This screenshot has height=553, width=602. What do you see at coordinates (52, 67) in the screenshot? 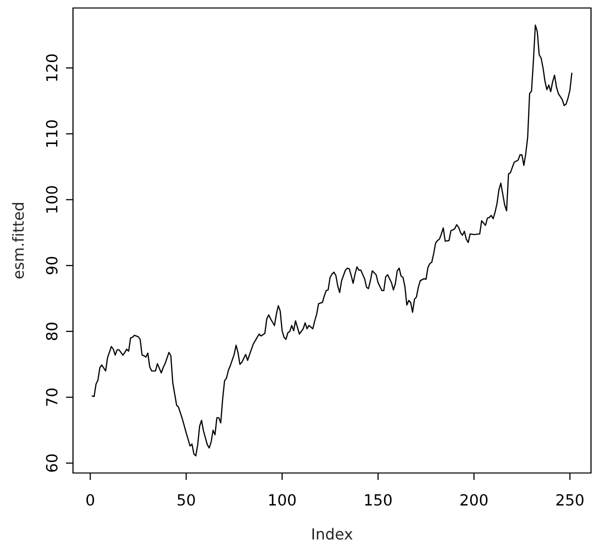
I see `y-tick-label: 120` at bounding box center [52, 67].